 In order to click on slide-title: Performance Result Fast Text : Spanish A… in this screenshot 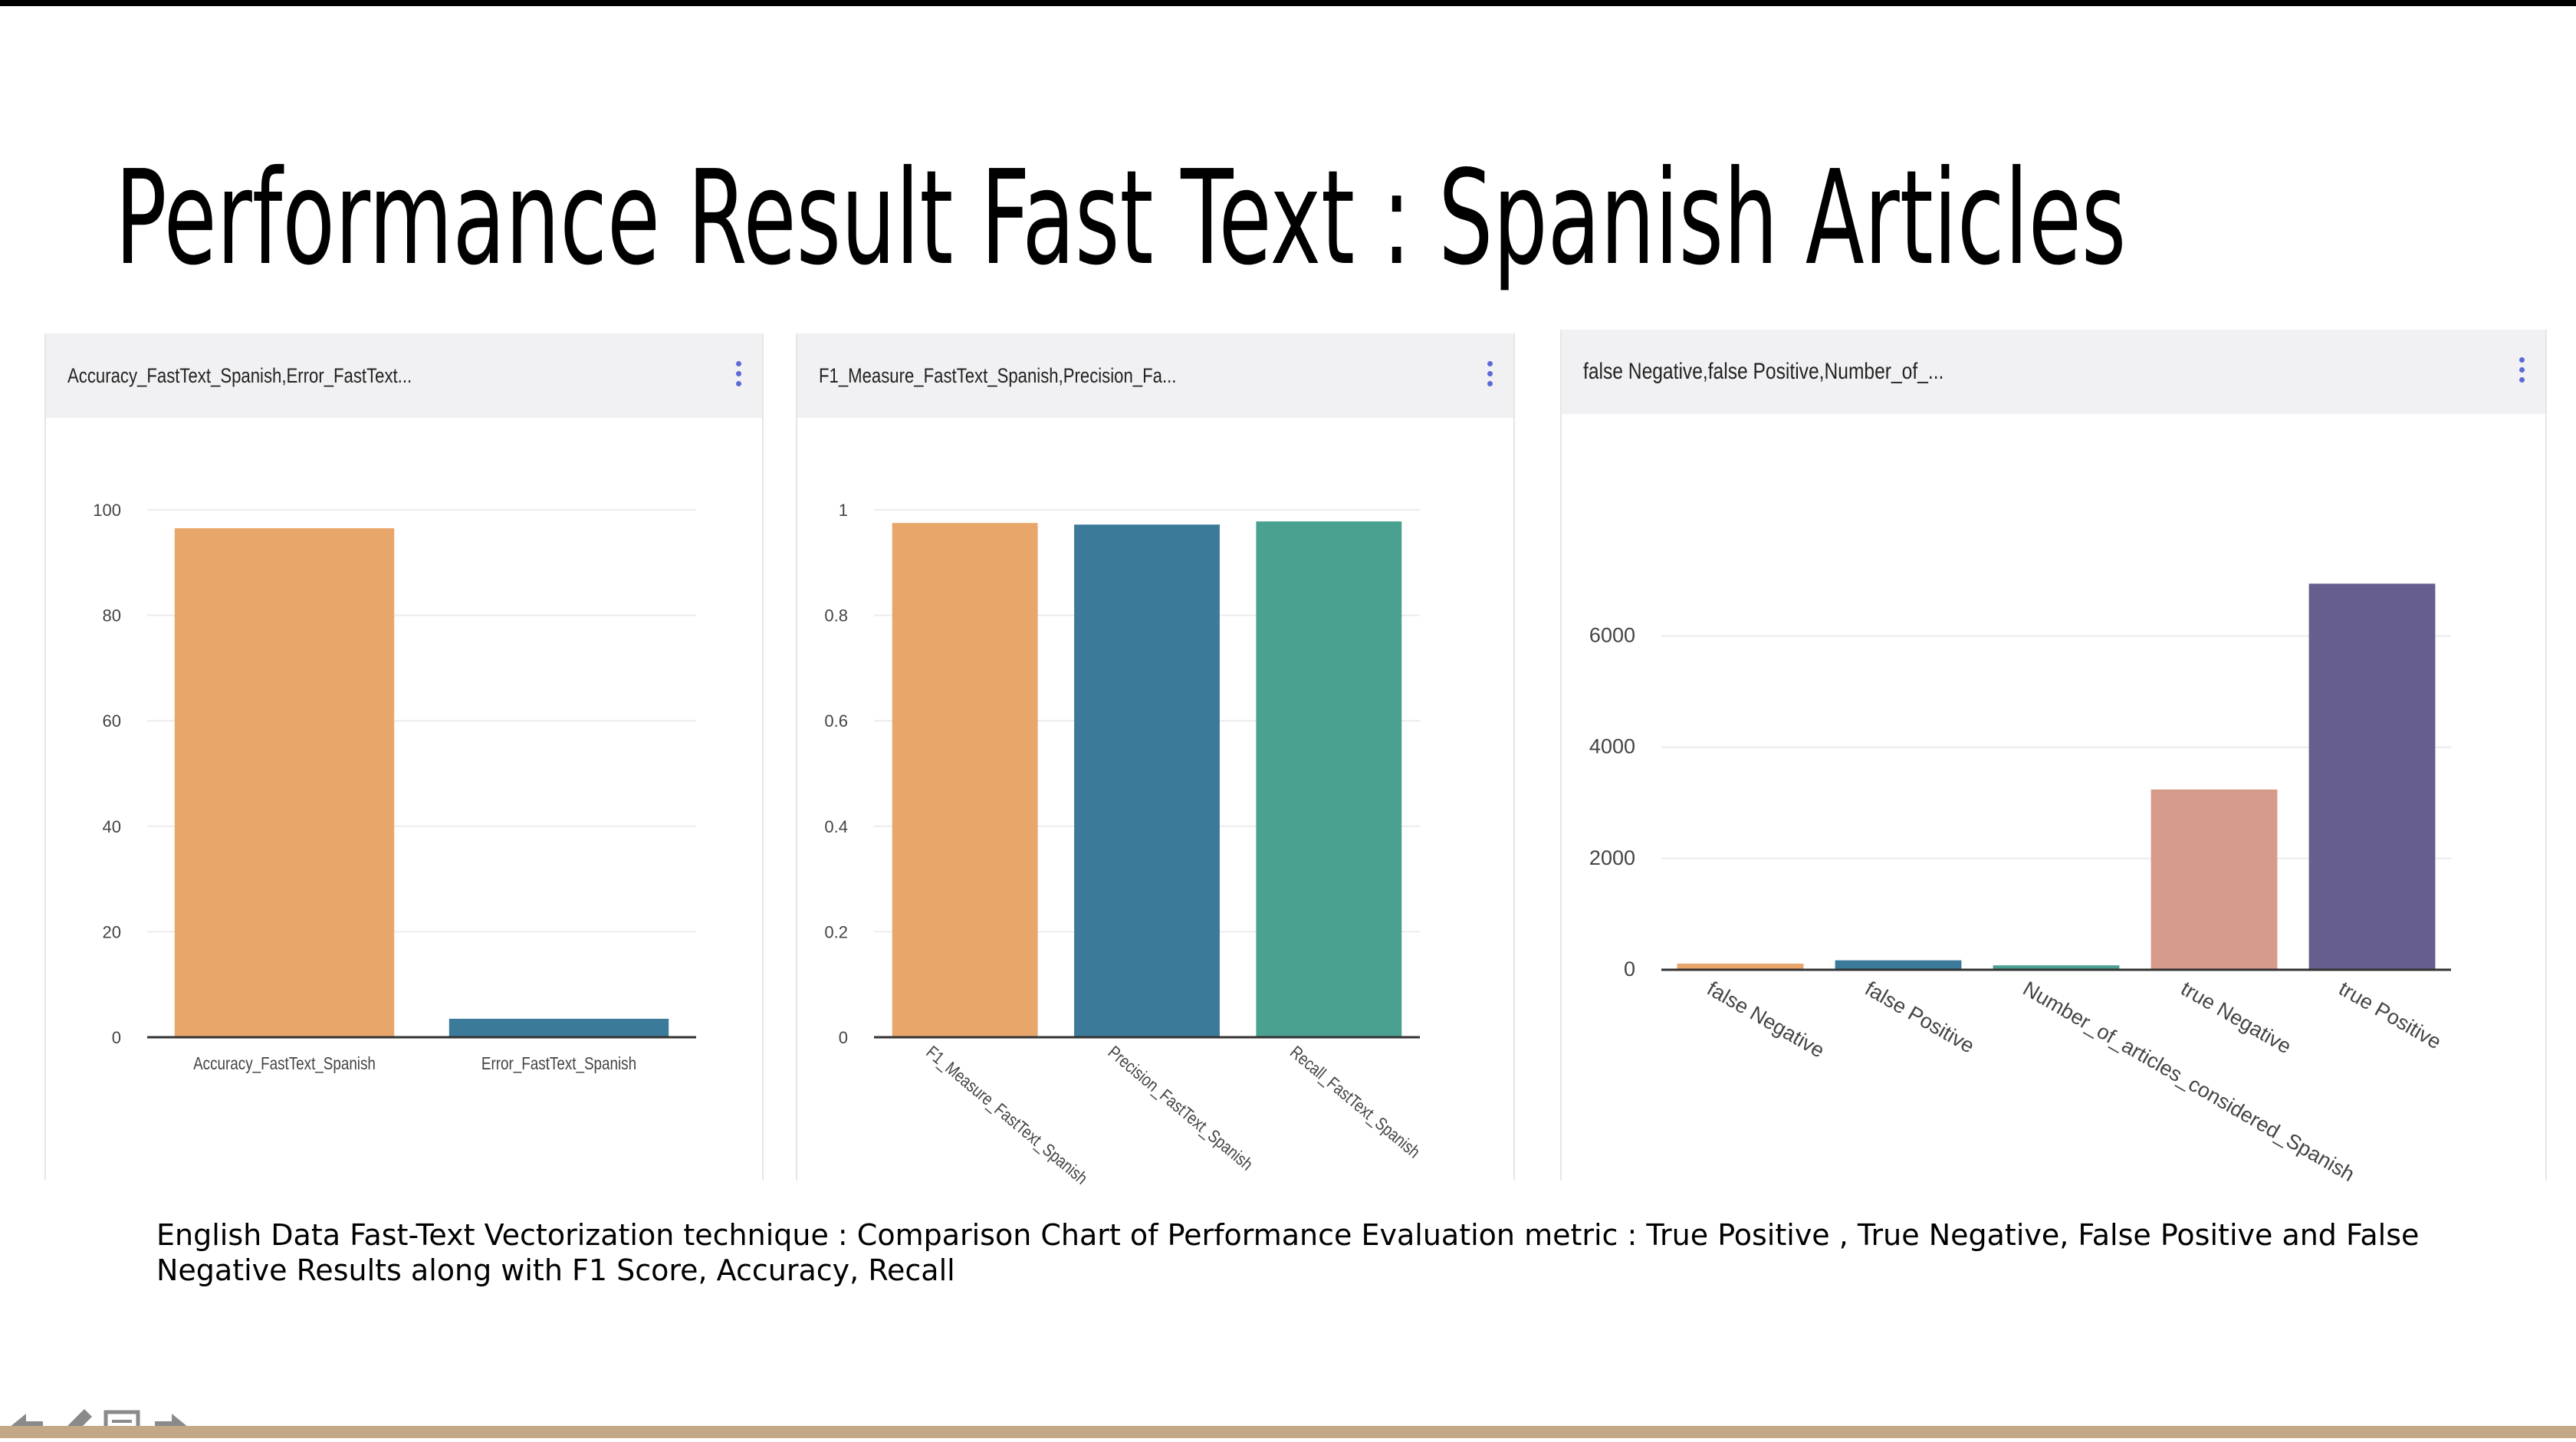, I will do `click(1121, 219)`.